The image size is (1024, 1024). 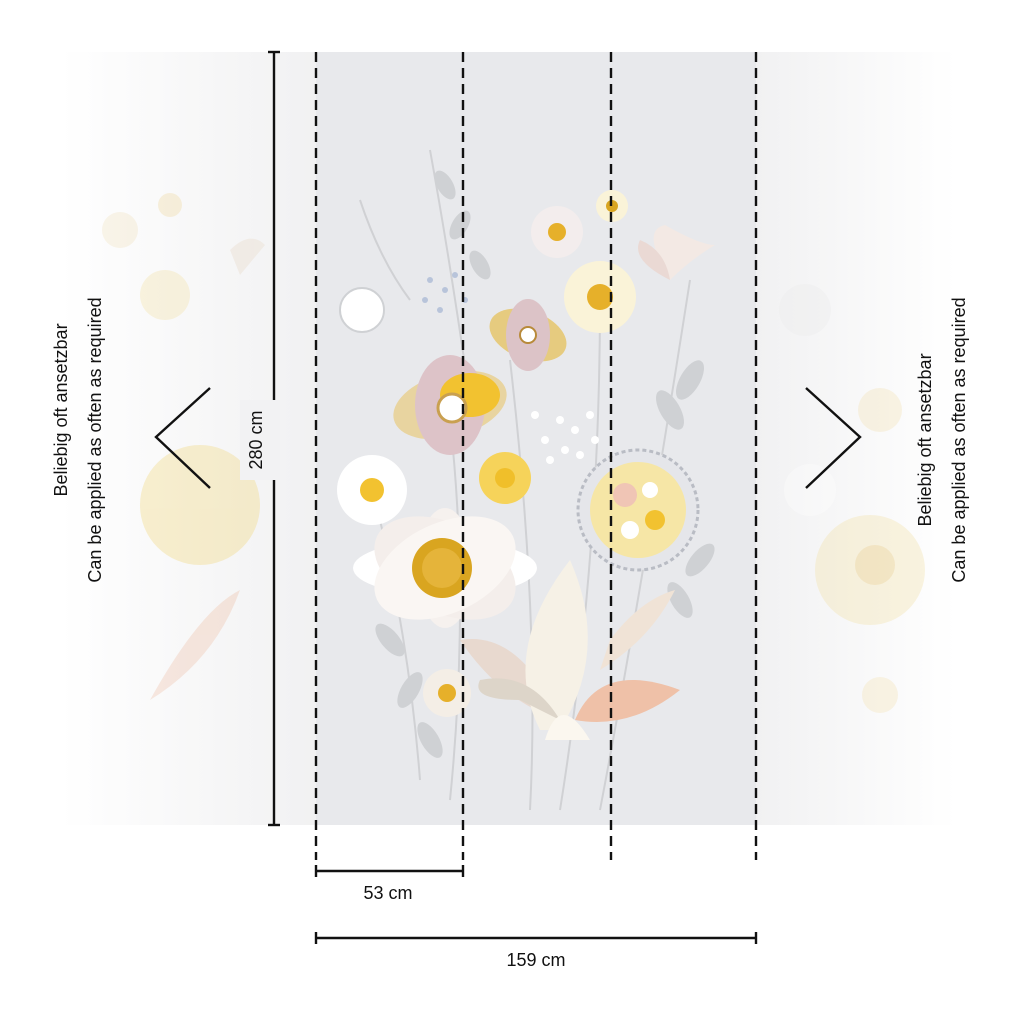 I want to click on right-repeat-fade, so click(x=856, y=438).